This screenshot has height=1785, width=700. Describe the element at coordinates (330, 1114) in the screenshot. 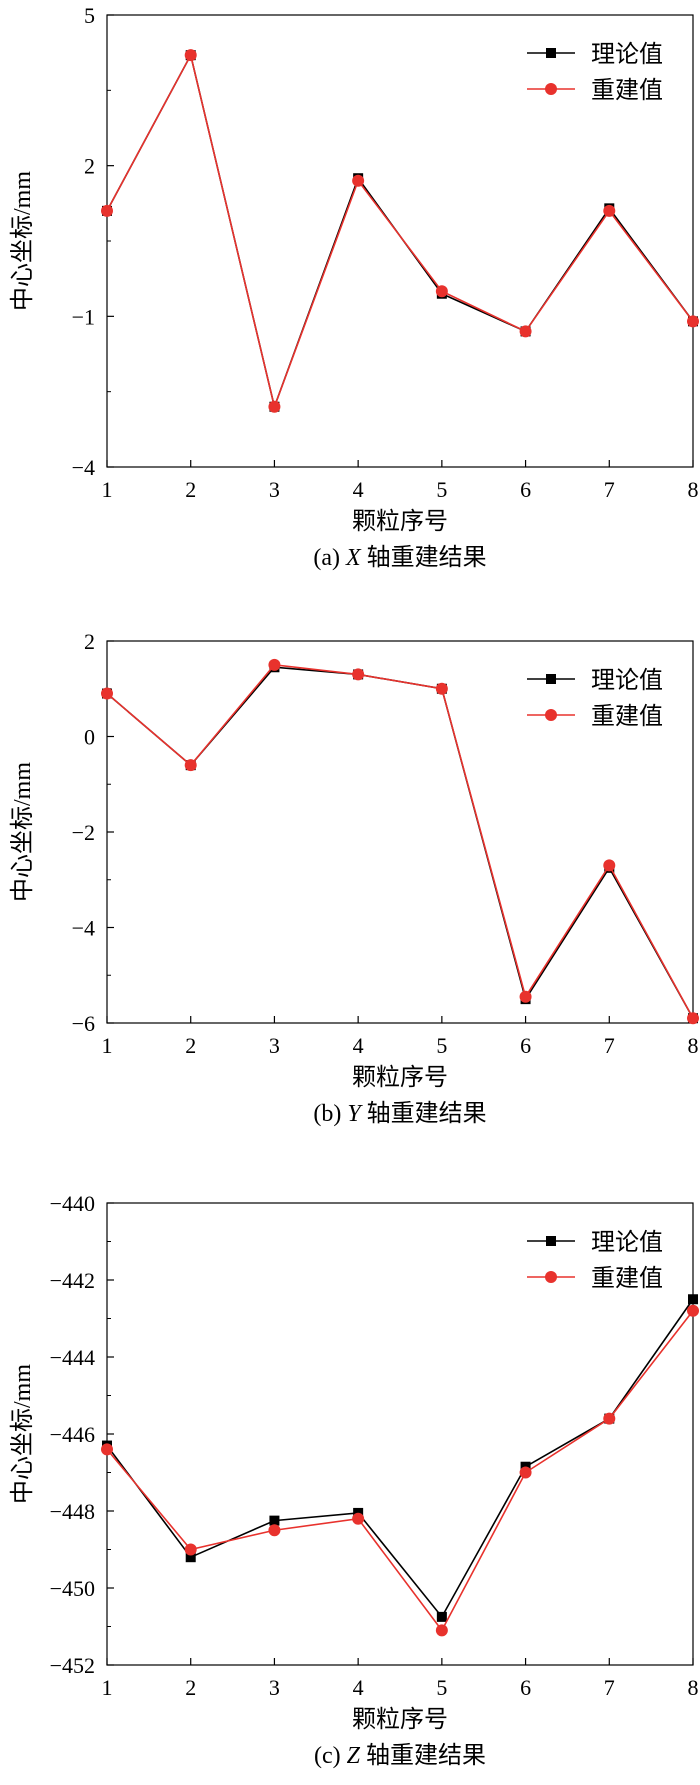

I see `caption-prefix: (b)` at that location.